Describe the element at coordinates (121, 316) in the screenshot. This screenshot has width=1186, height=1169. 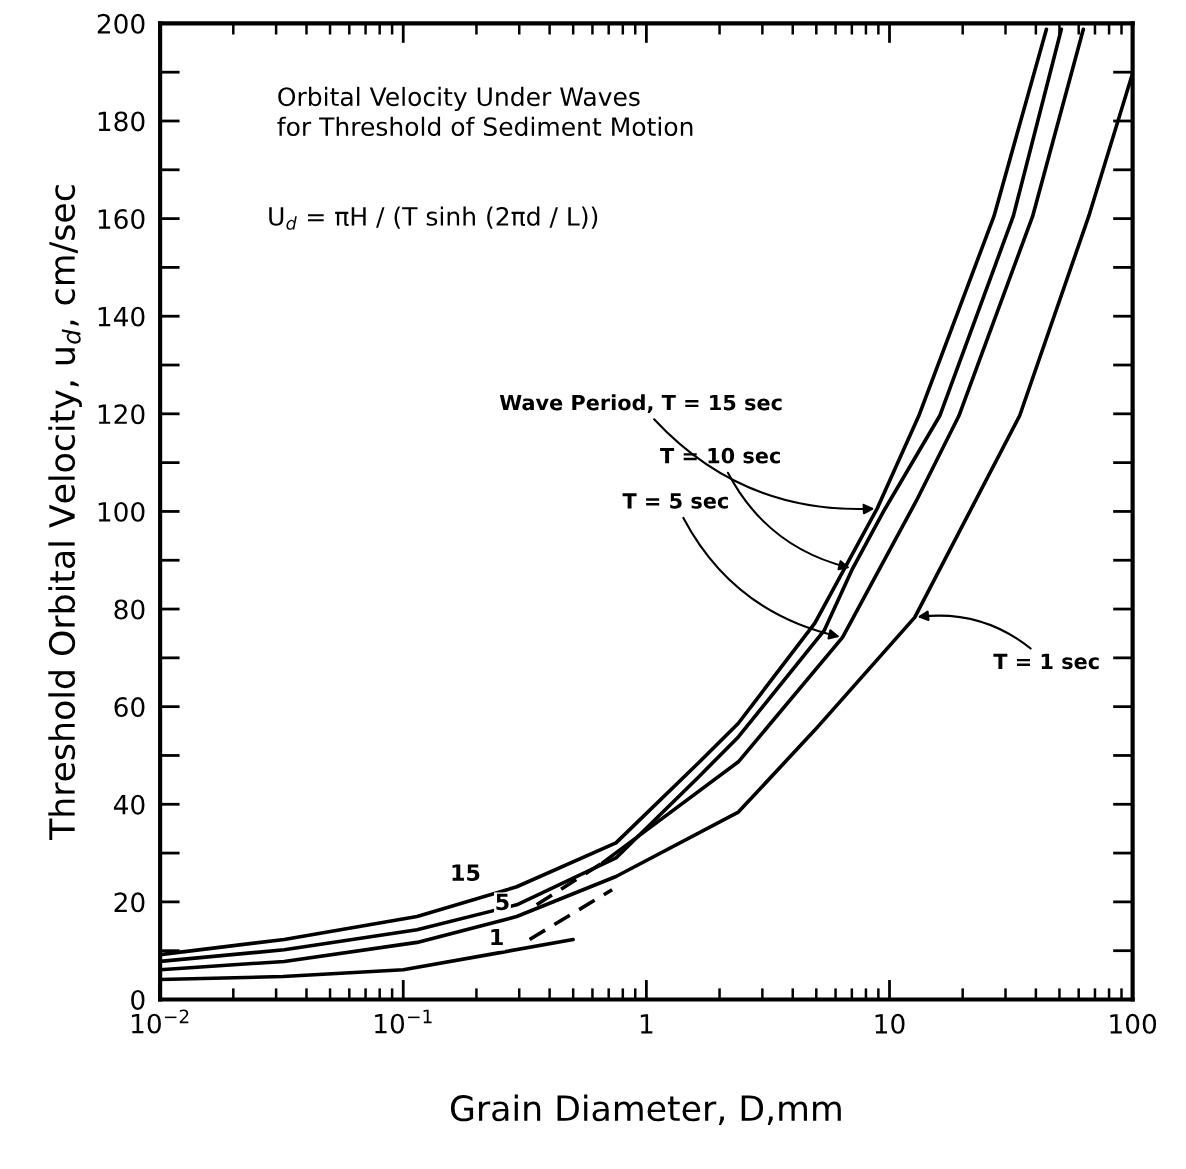
I see `y-tick-label: 140` at that location.